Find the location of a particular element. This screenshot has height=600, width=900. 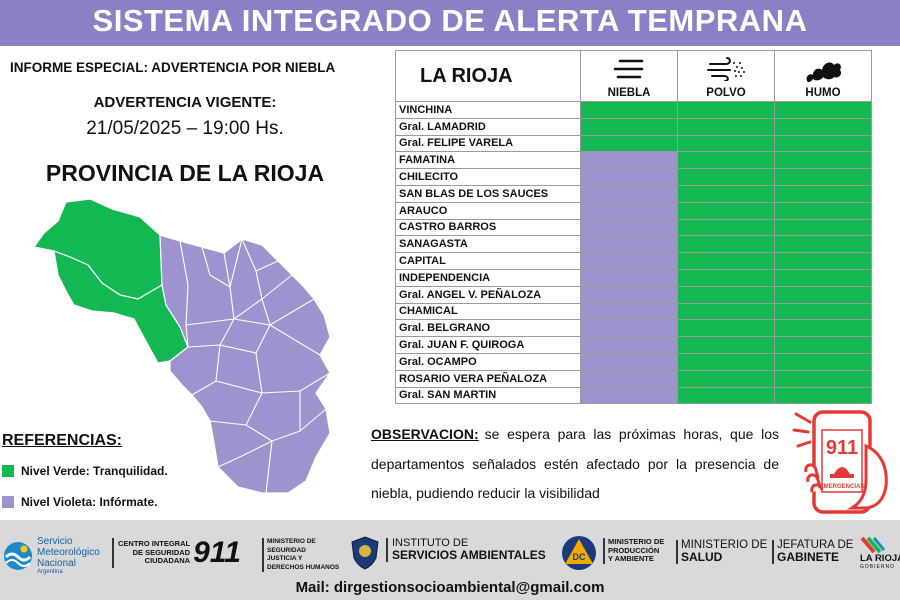

advisory-datetime: 21/05/2025 – 19:00 Hs. is located at coordinates (185, 128).